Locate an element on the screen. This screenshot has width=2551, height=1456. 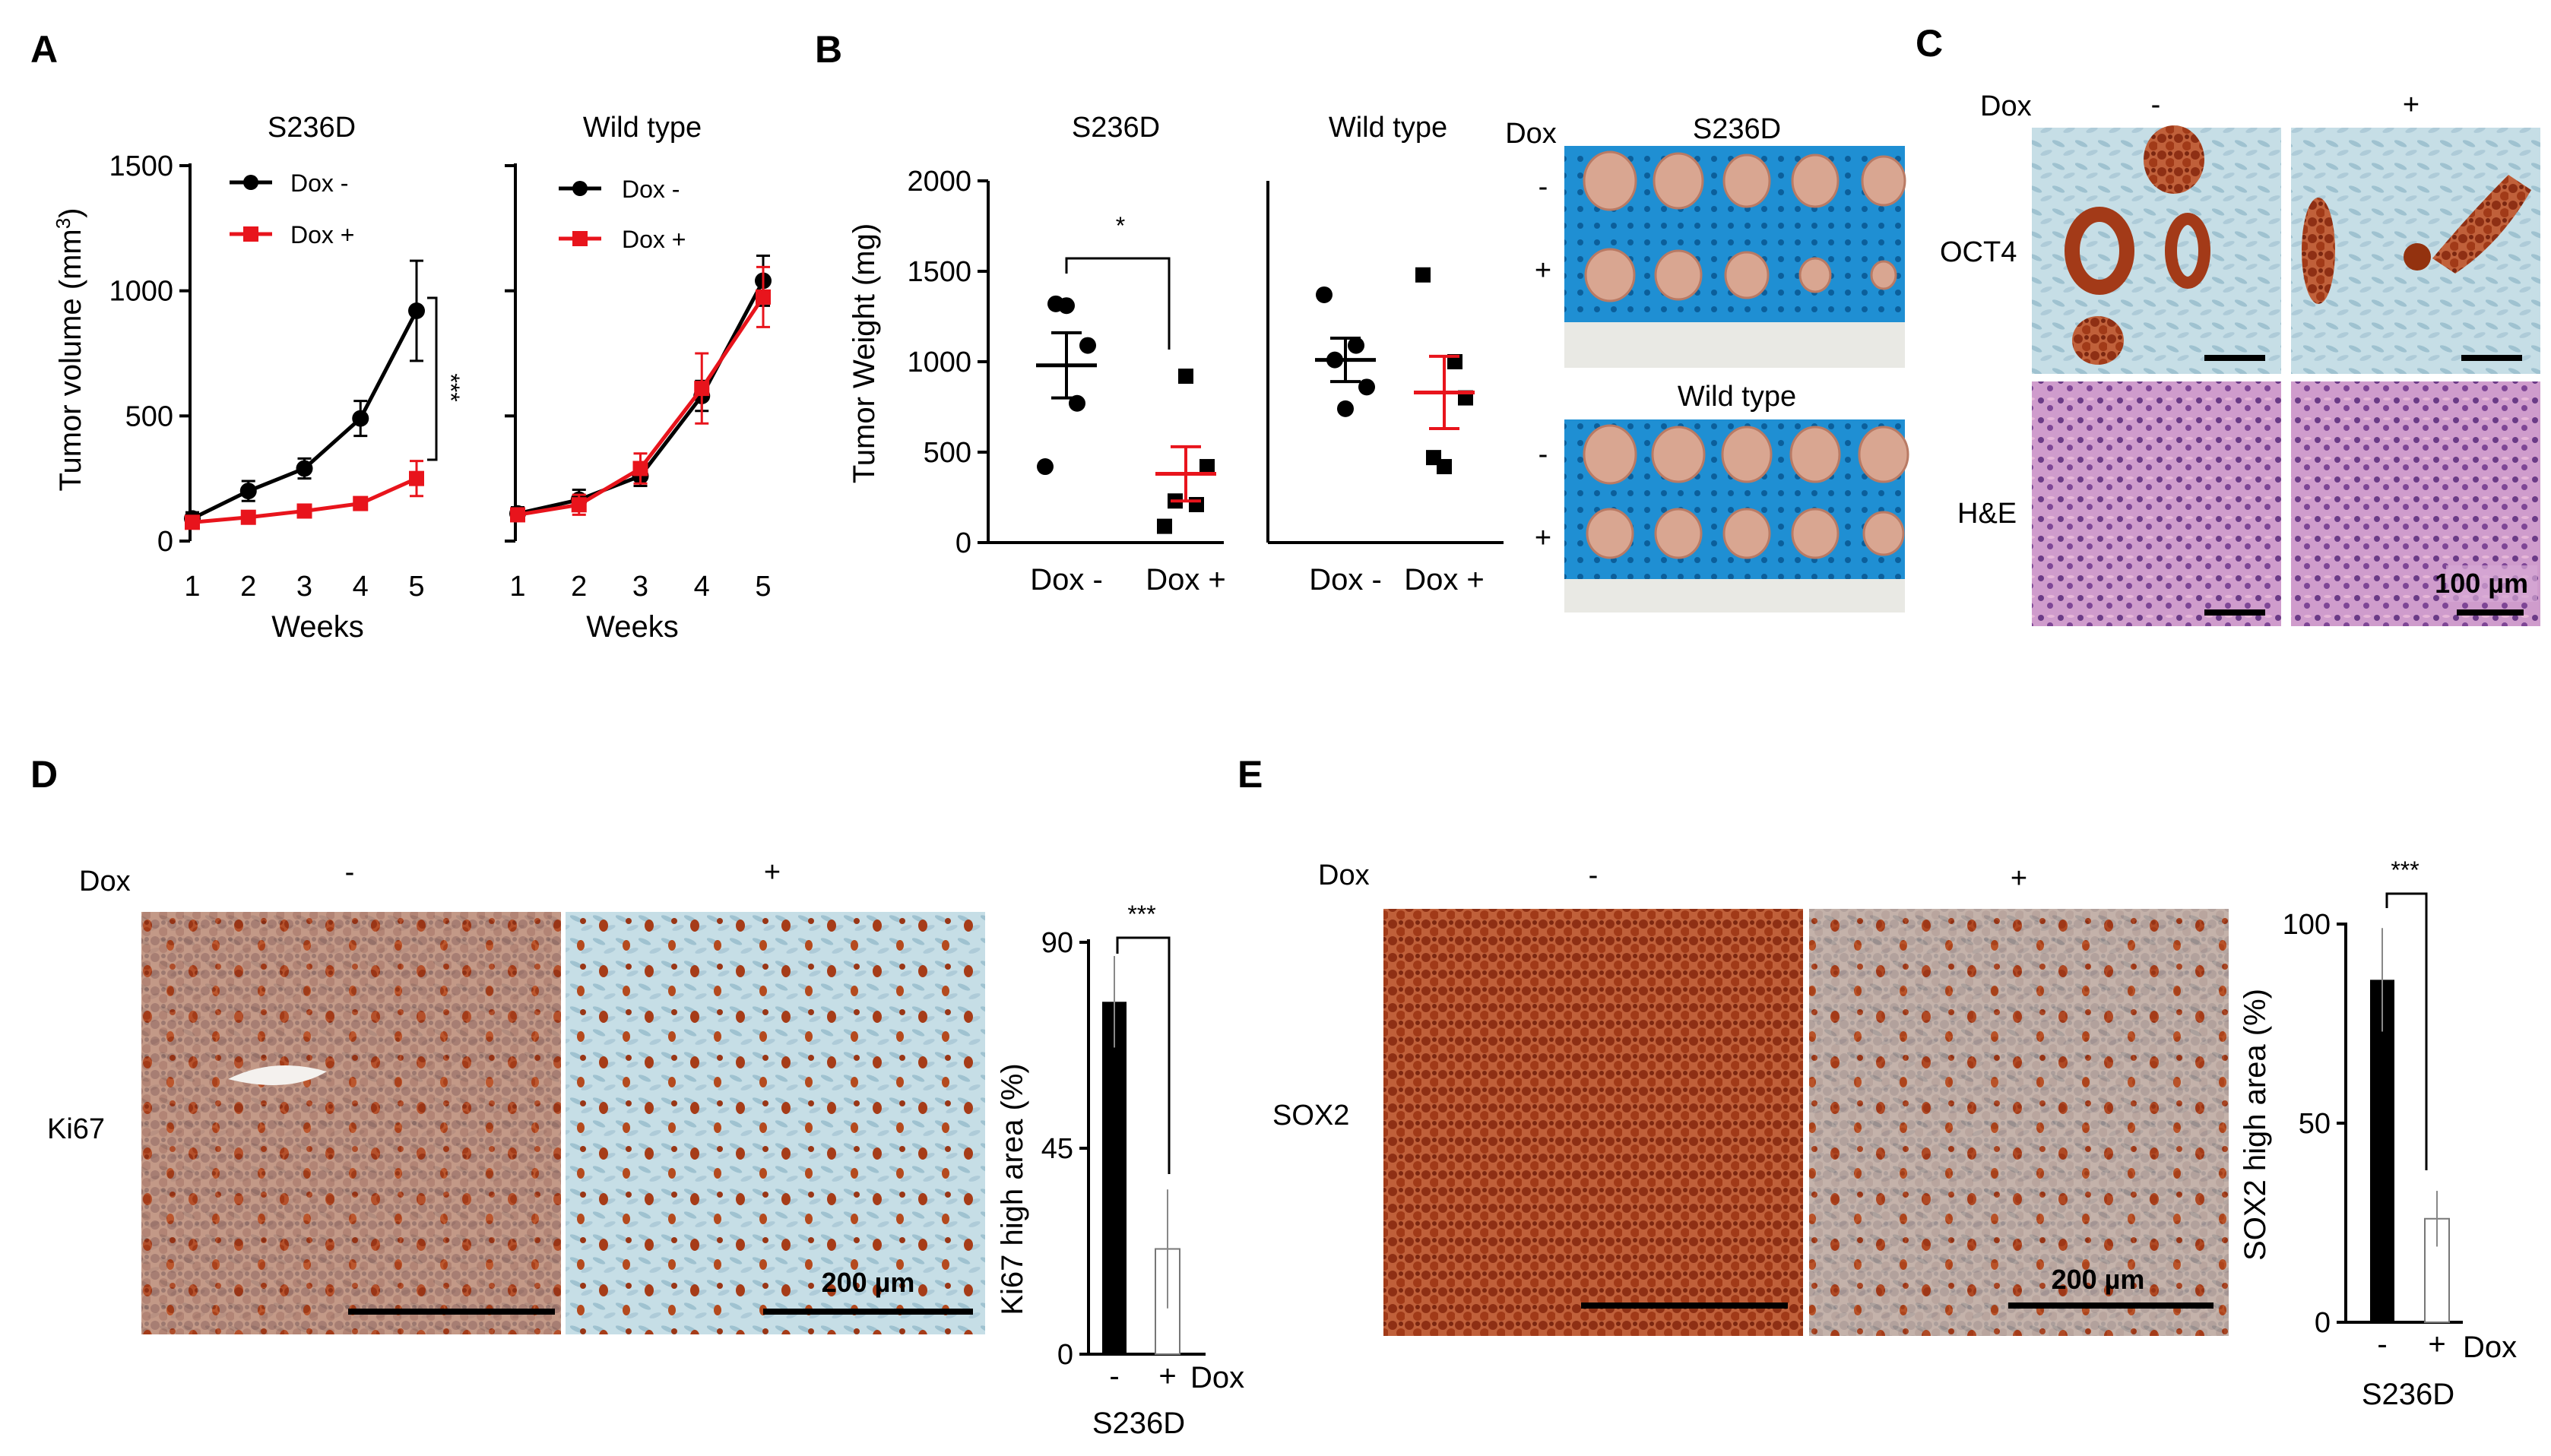
chart-d-xsuffix: Dox is located at coordinates (1217, 1377).